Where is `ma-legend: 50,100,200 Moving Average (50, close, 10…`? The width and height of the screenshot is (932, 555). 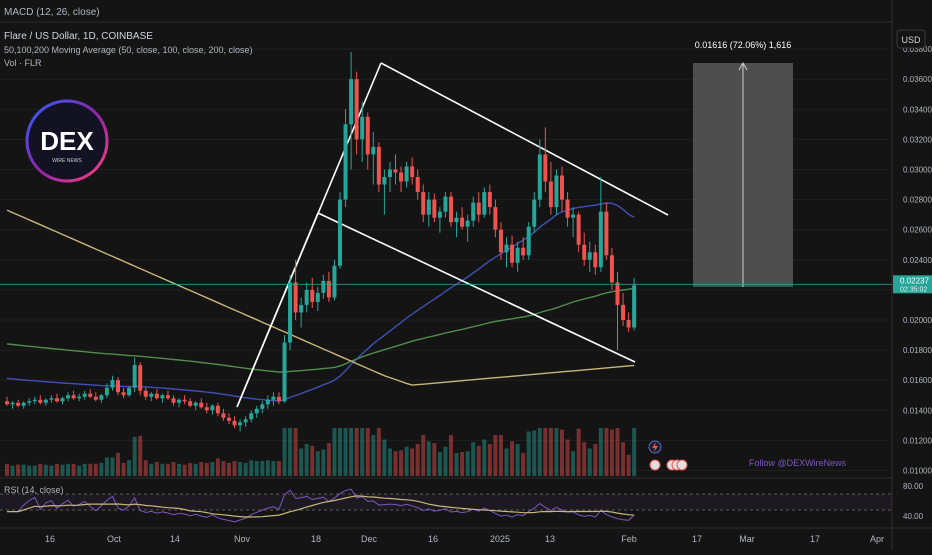
ma-legend: 50,100,200 Moving Average (50, close, 10… is located at coordinates (128, 50).